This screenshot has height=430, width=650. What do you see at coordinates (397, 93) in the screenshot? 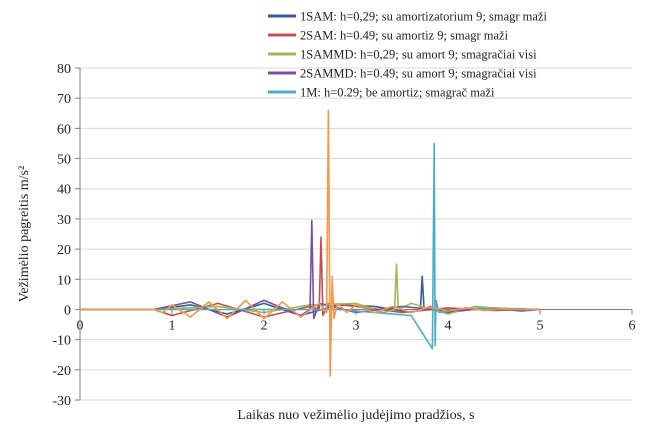
I see `legend-label-4: 1M: h=0.29; be amortiz; smagrač maži` at bounding box center [397, 93].